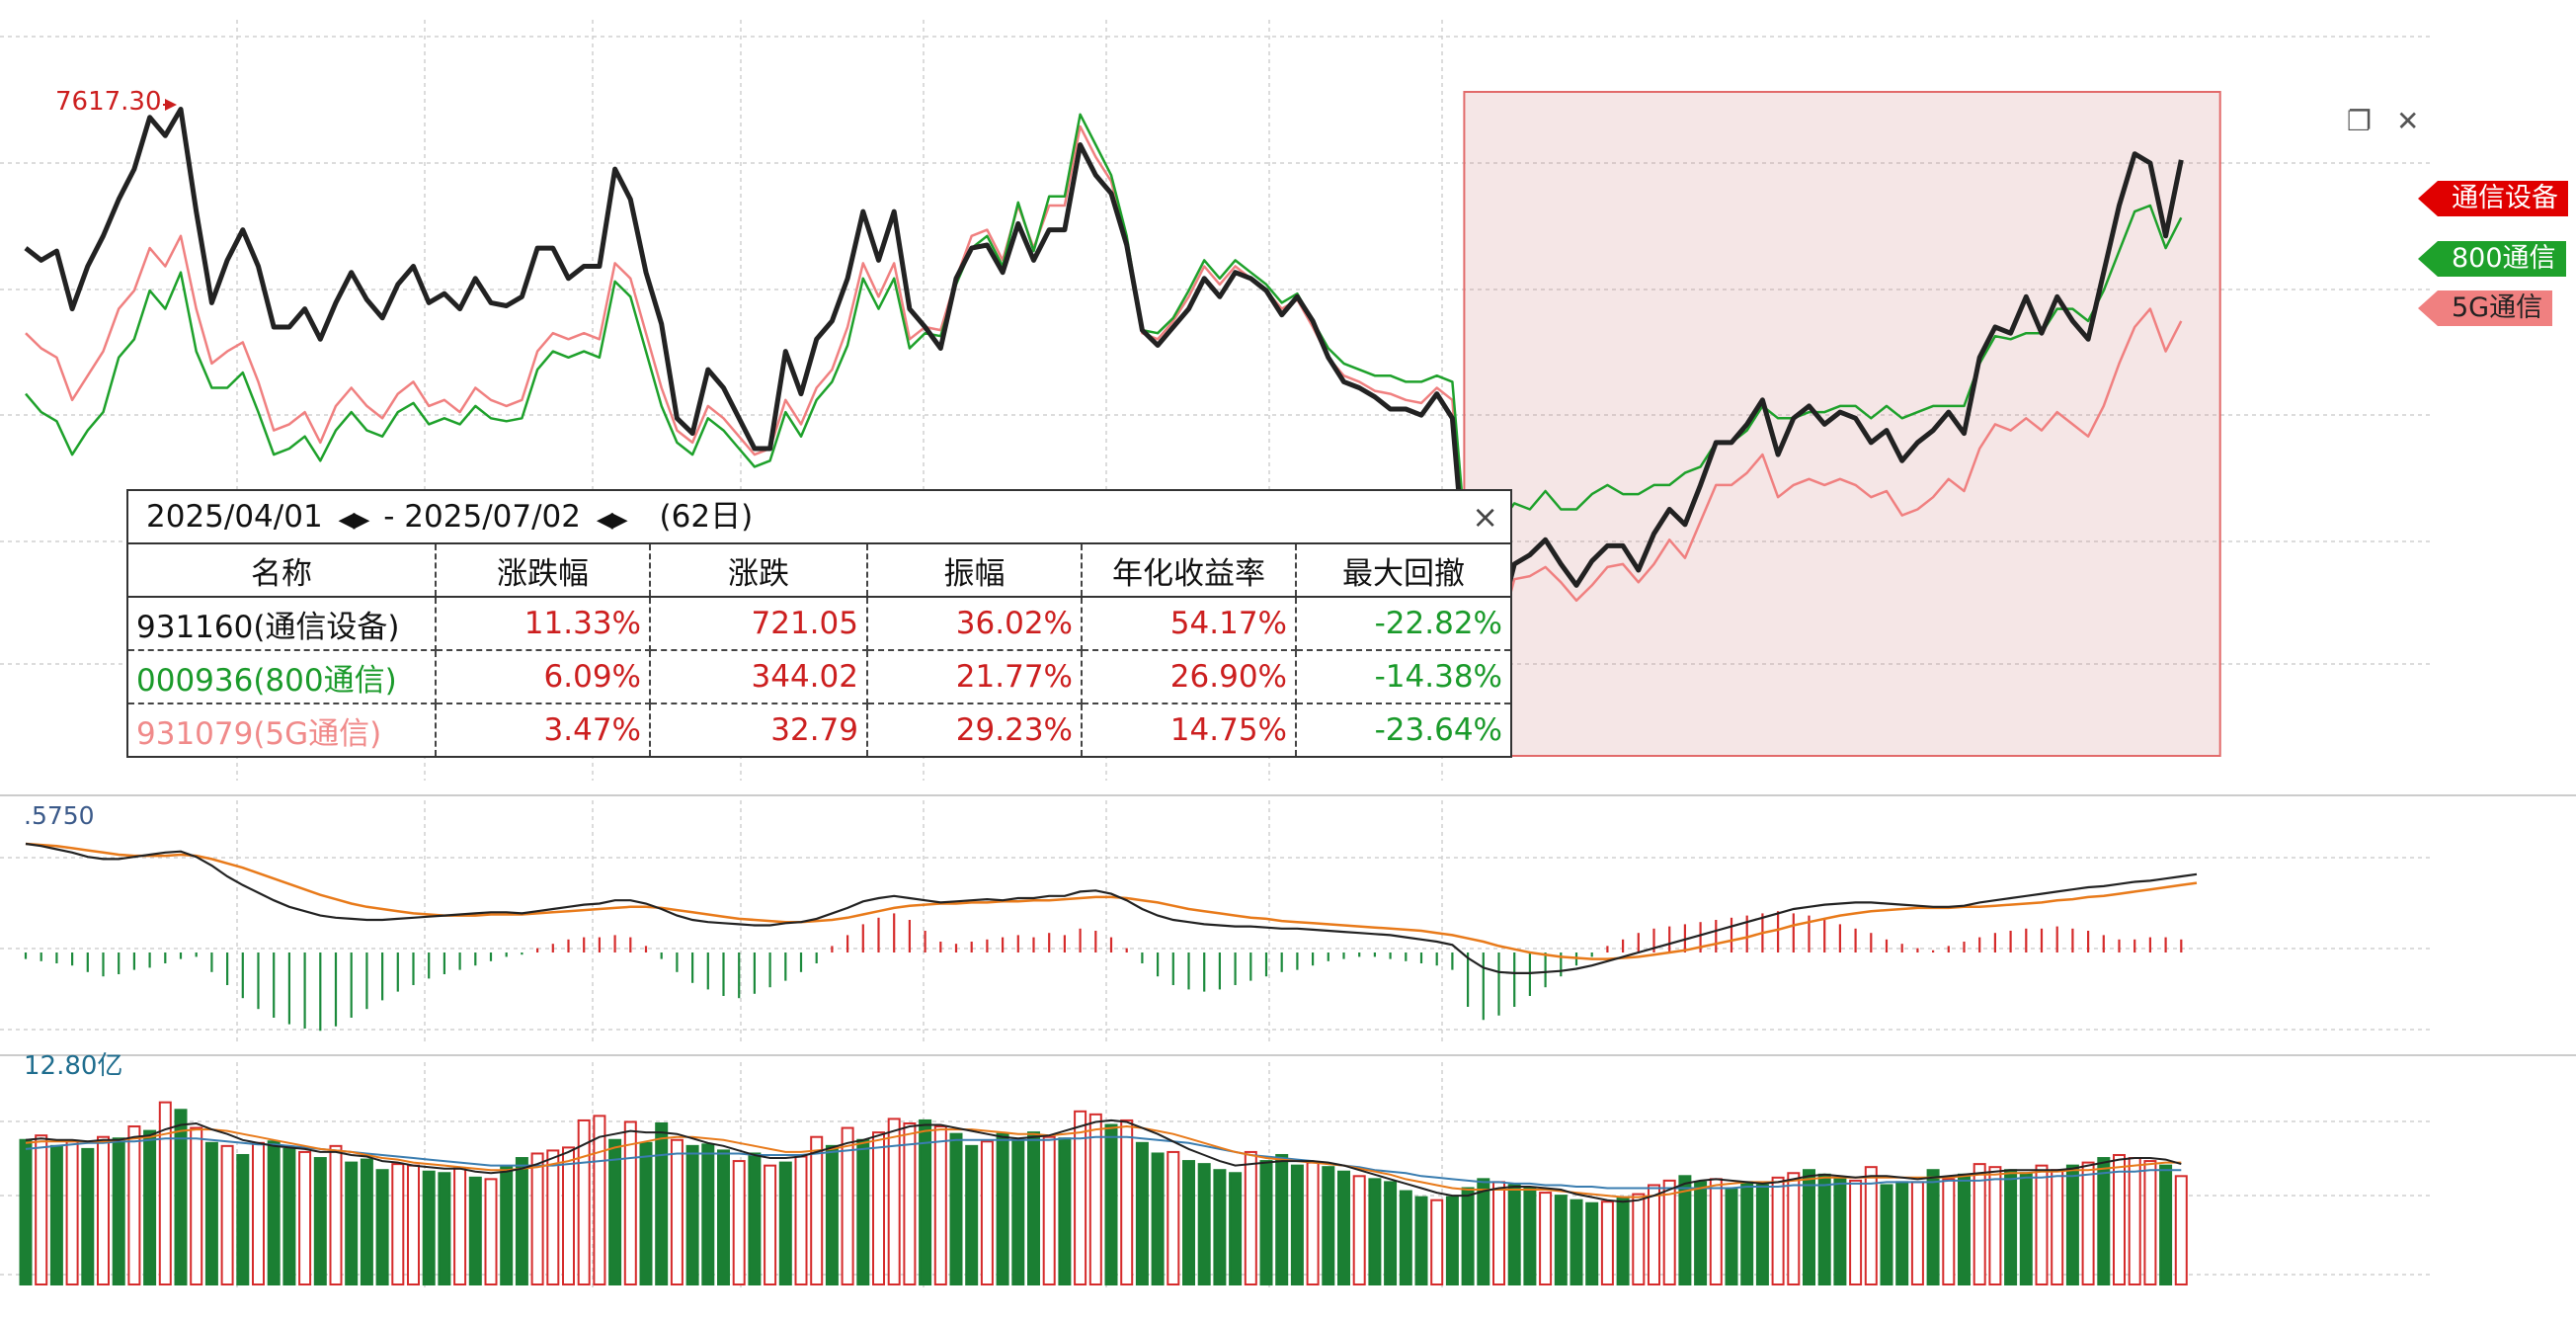  What do you see at coordinates (492, 517) in the screenshot?
I see `date-to: 2025/07/02` at bounding box center [492, 517].